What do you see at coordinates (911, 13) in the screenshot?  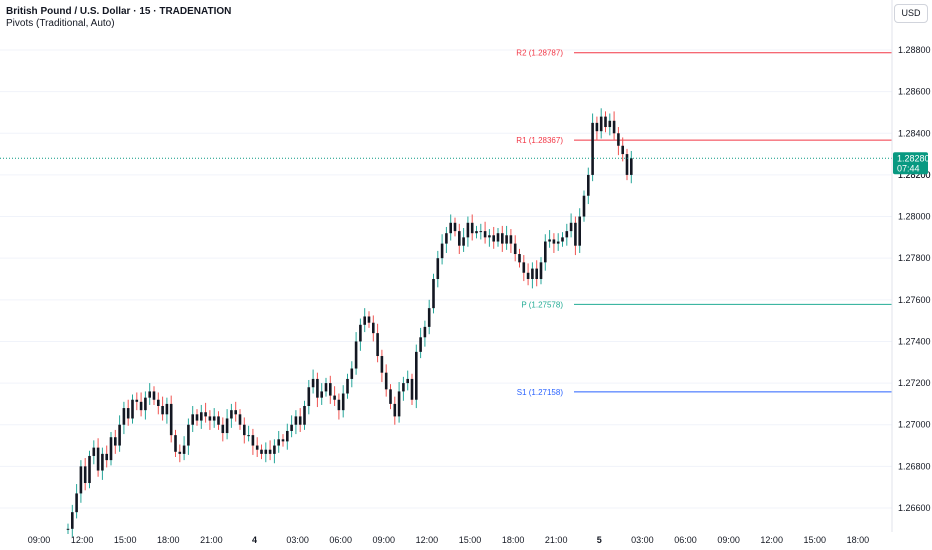 I see `currency-button: USD` at bounding box center [911, 13].